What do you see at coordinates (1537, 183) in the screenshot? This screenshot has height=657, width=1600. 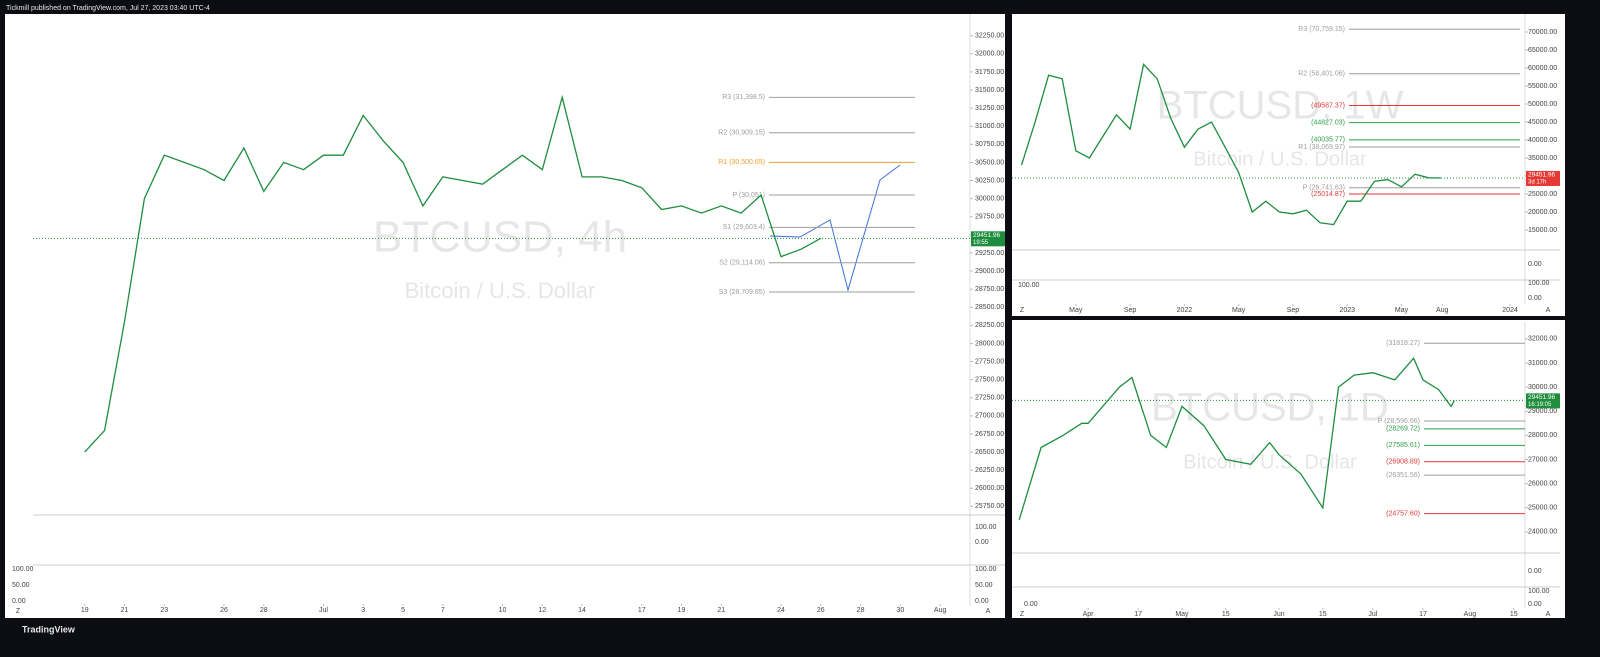 I see `countdown-label: 3d 17h` at bounding box center [1537, 183].